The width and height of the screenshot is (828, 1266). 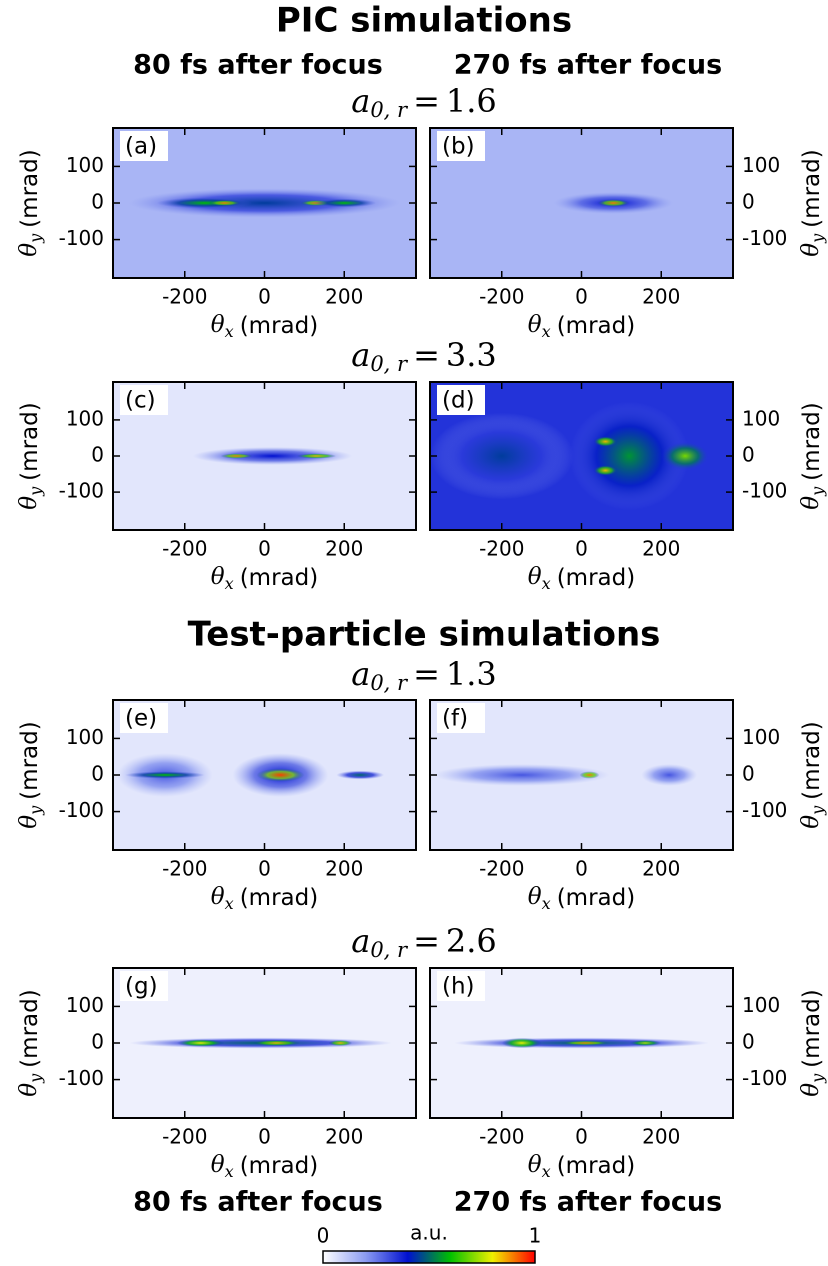 I want to click on panel-label: (c), so click(x=140, y=401).